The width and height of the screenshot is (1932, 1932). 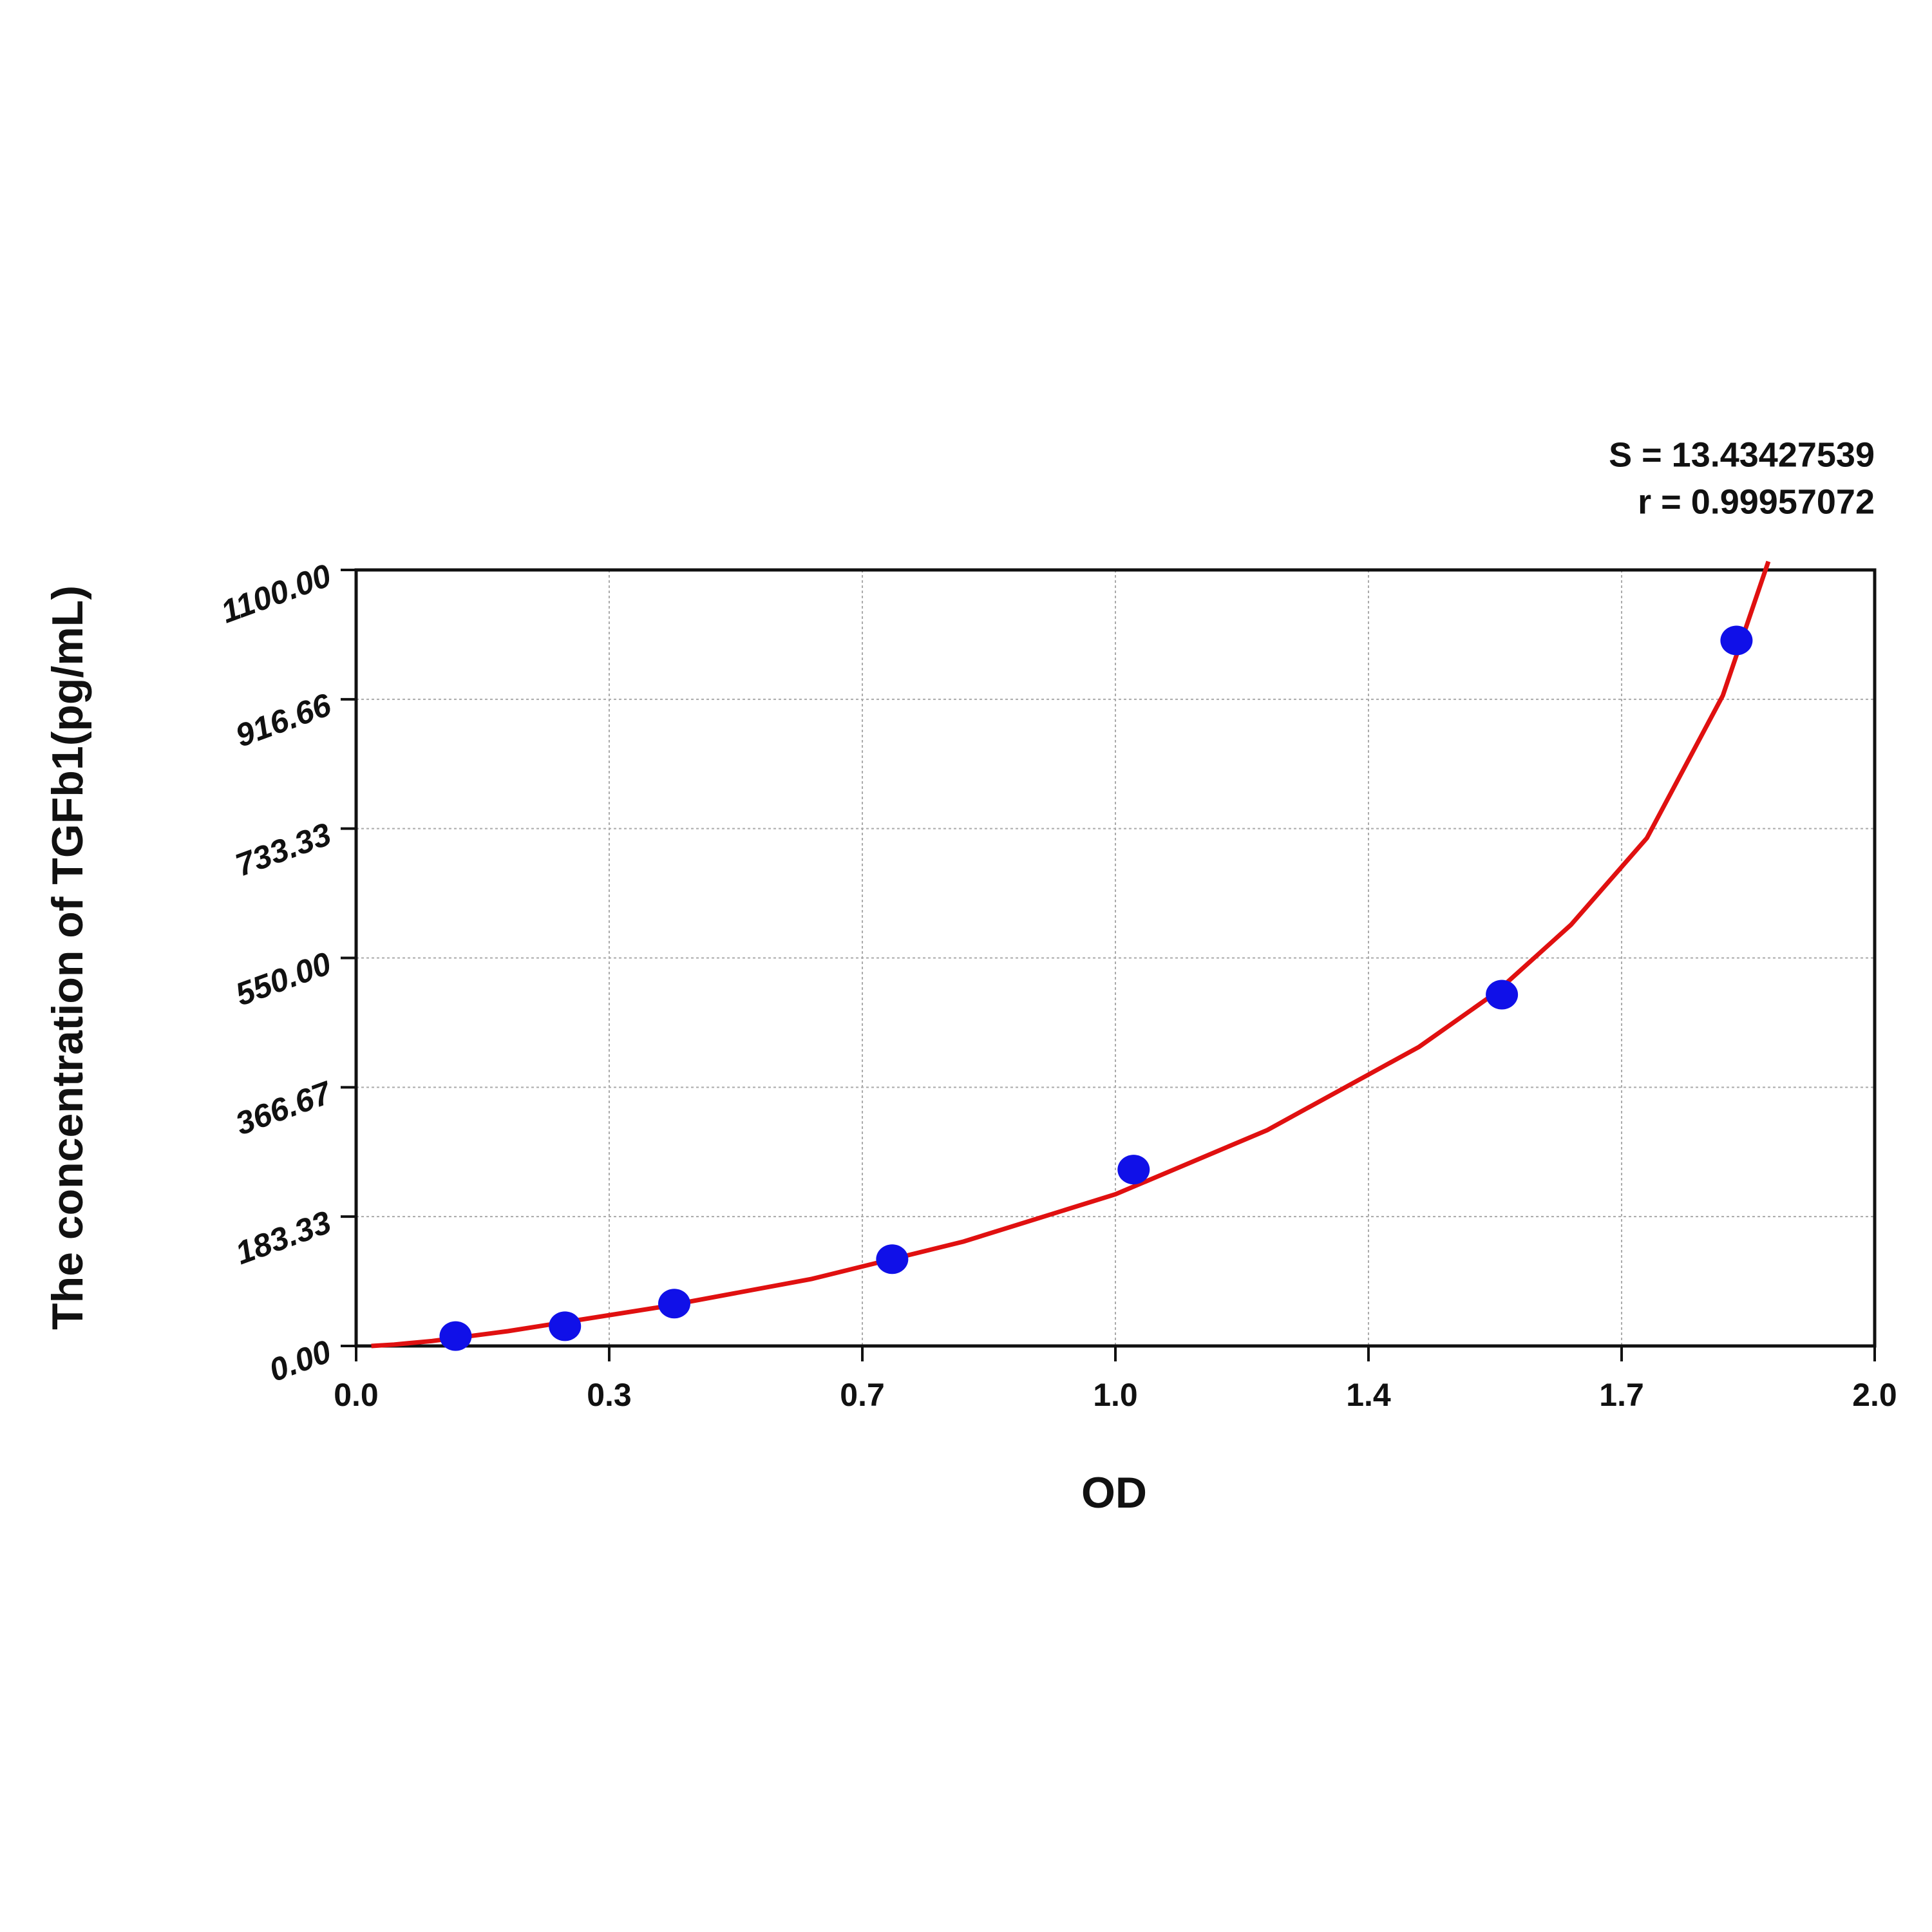 I want to click on y-tick-label: 366.67, so click(x=284, y=1108).